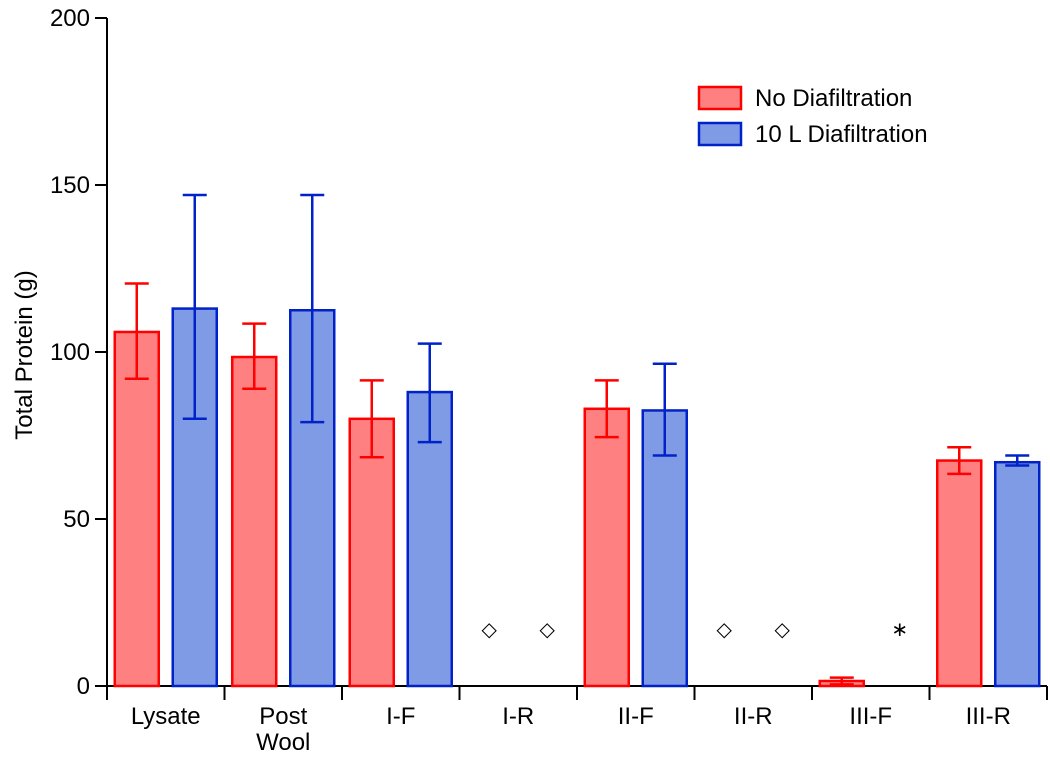 This screenshot has height=759, width=1050. What do you see at coordinates (753, 716) in the screenshot?
I see `x-tick-label: II-R` at bounding box center [753, 716].